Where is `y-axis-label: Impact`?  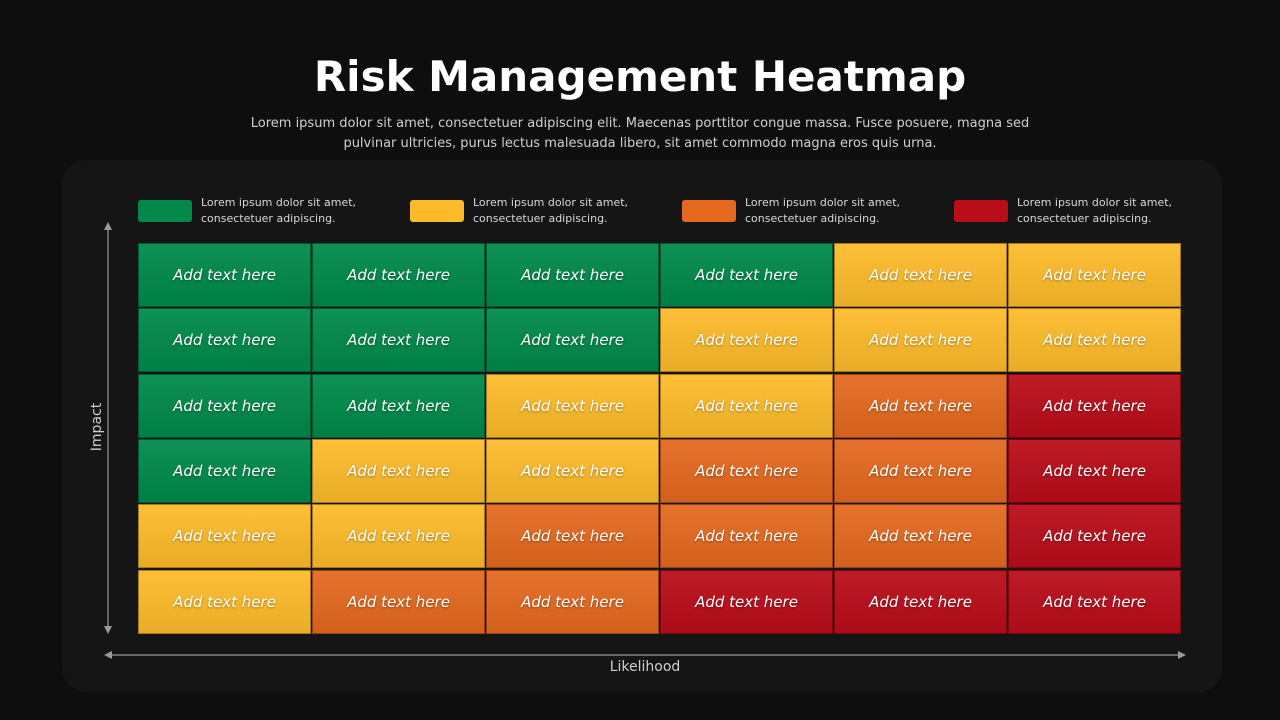 y-axis-label: Impact is located at coordinates (97, 427).